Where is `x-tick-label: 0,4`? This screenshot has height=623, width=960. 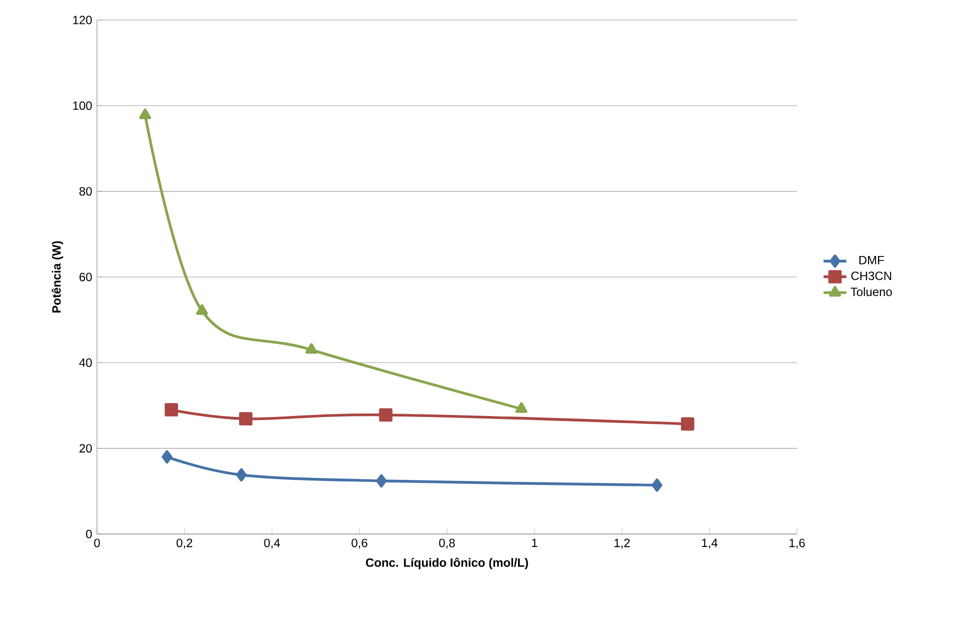 x-tick-label: 0,4 is located at coordinates (272, 543).